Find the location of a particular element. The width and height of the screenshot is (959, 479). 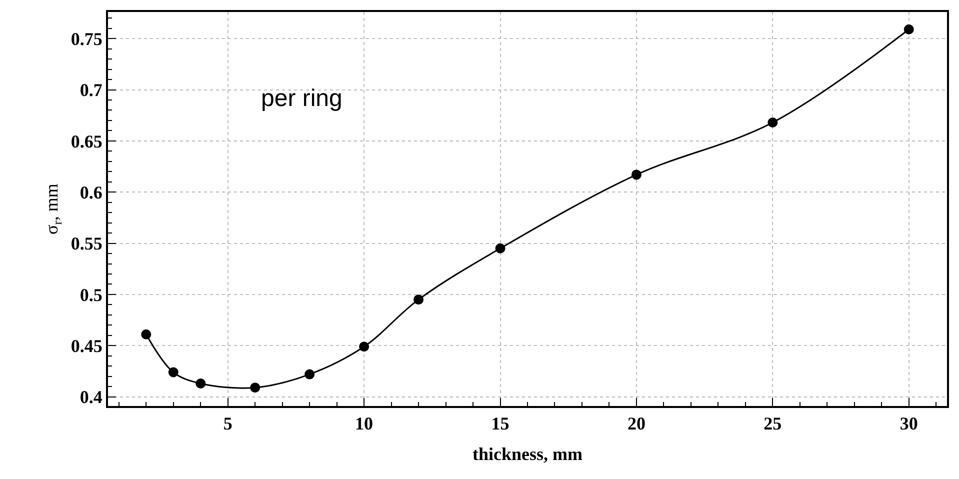

y-tick-label: 0.6 is located at coordinates (91, 192).